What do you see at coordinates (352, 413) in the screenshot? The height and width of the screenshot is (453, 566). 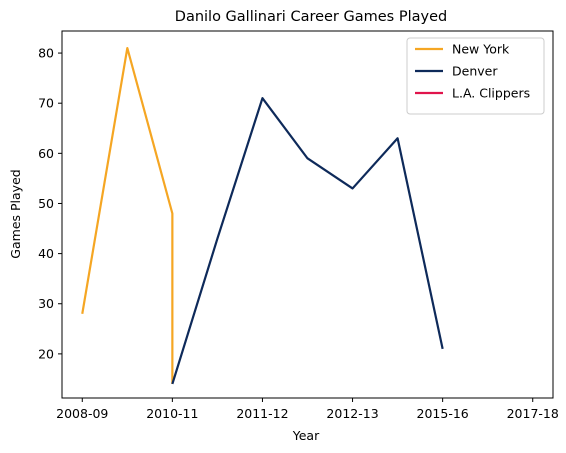 I see `x-tick-label: 2012-13` at bounding box center [352, 413].